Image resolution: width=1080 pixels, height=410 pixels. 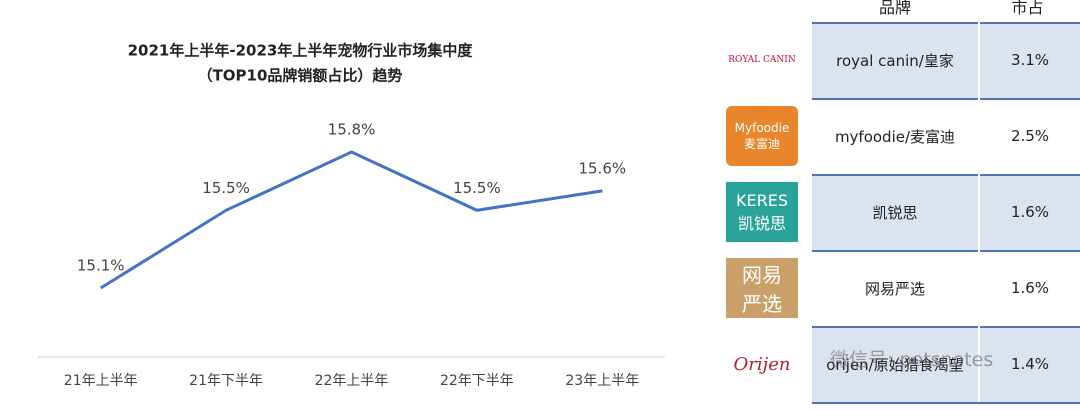 I want to click on brand-logo: KERES 凯锐思, so click(x=762, y=212).